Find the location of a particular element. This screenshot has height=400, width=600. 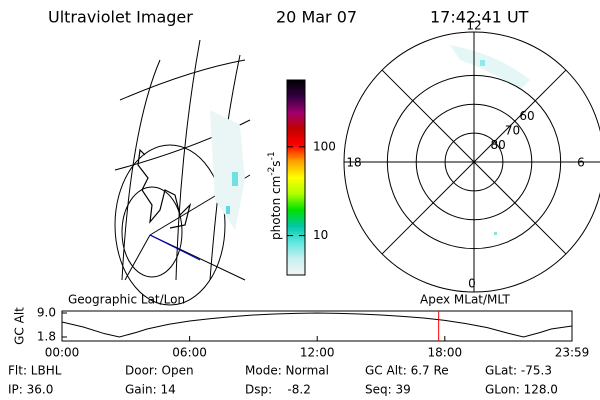

info-field: Door: Open is located at coordinates (159, 371).